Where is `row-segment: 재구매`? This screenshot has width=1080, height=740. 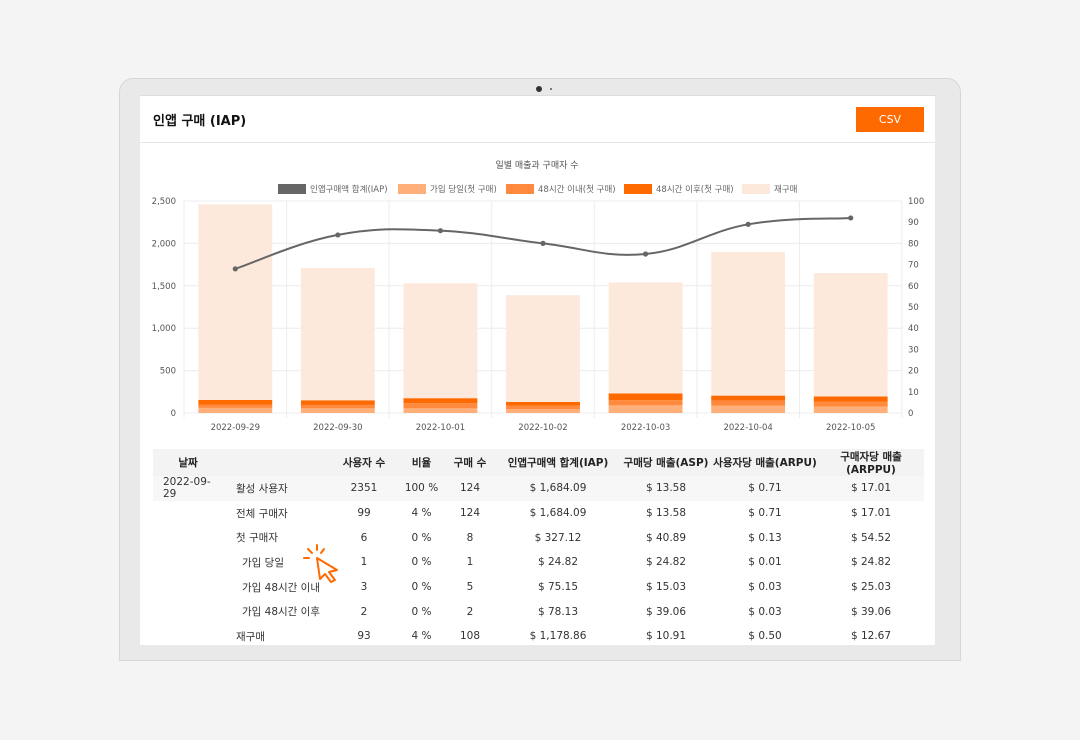
row-segment: 재구매 is located at coordinates (250, 636).